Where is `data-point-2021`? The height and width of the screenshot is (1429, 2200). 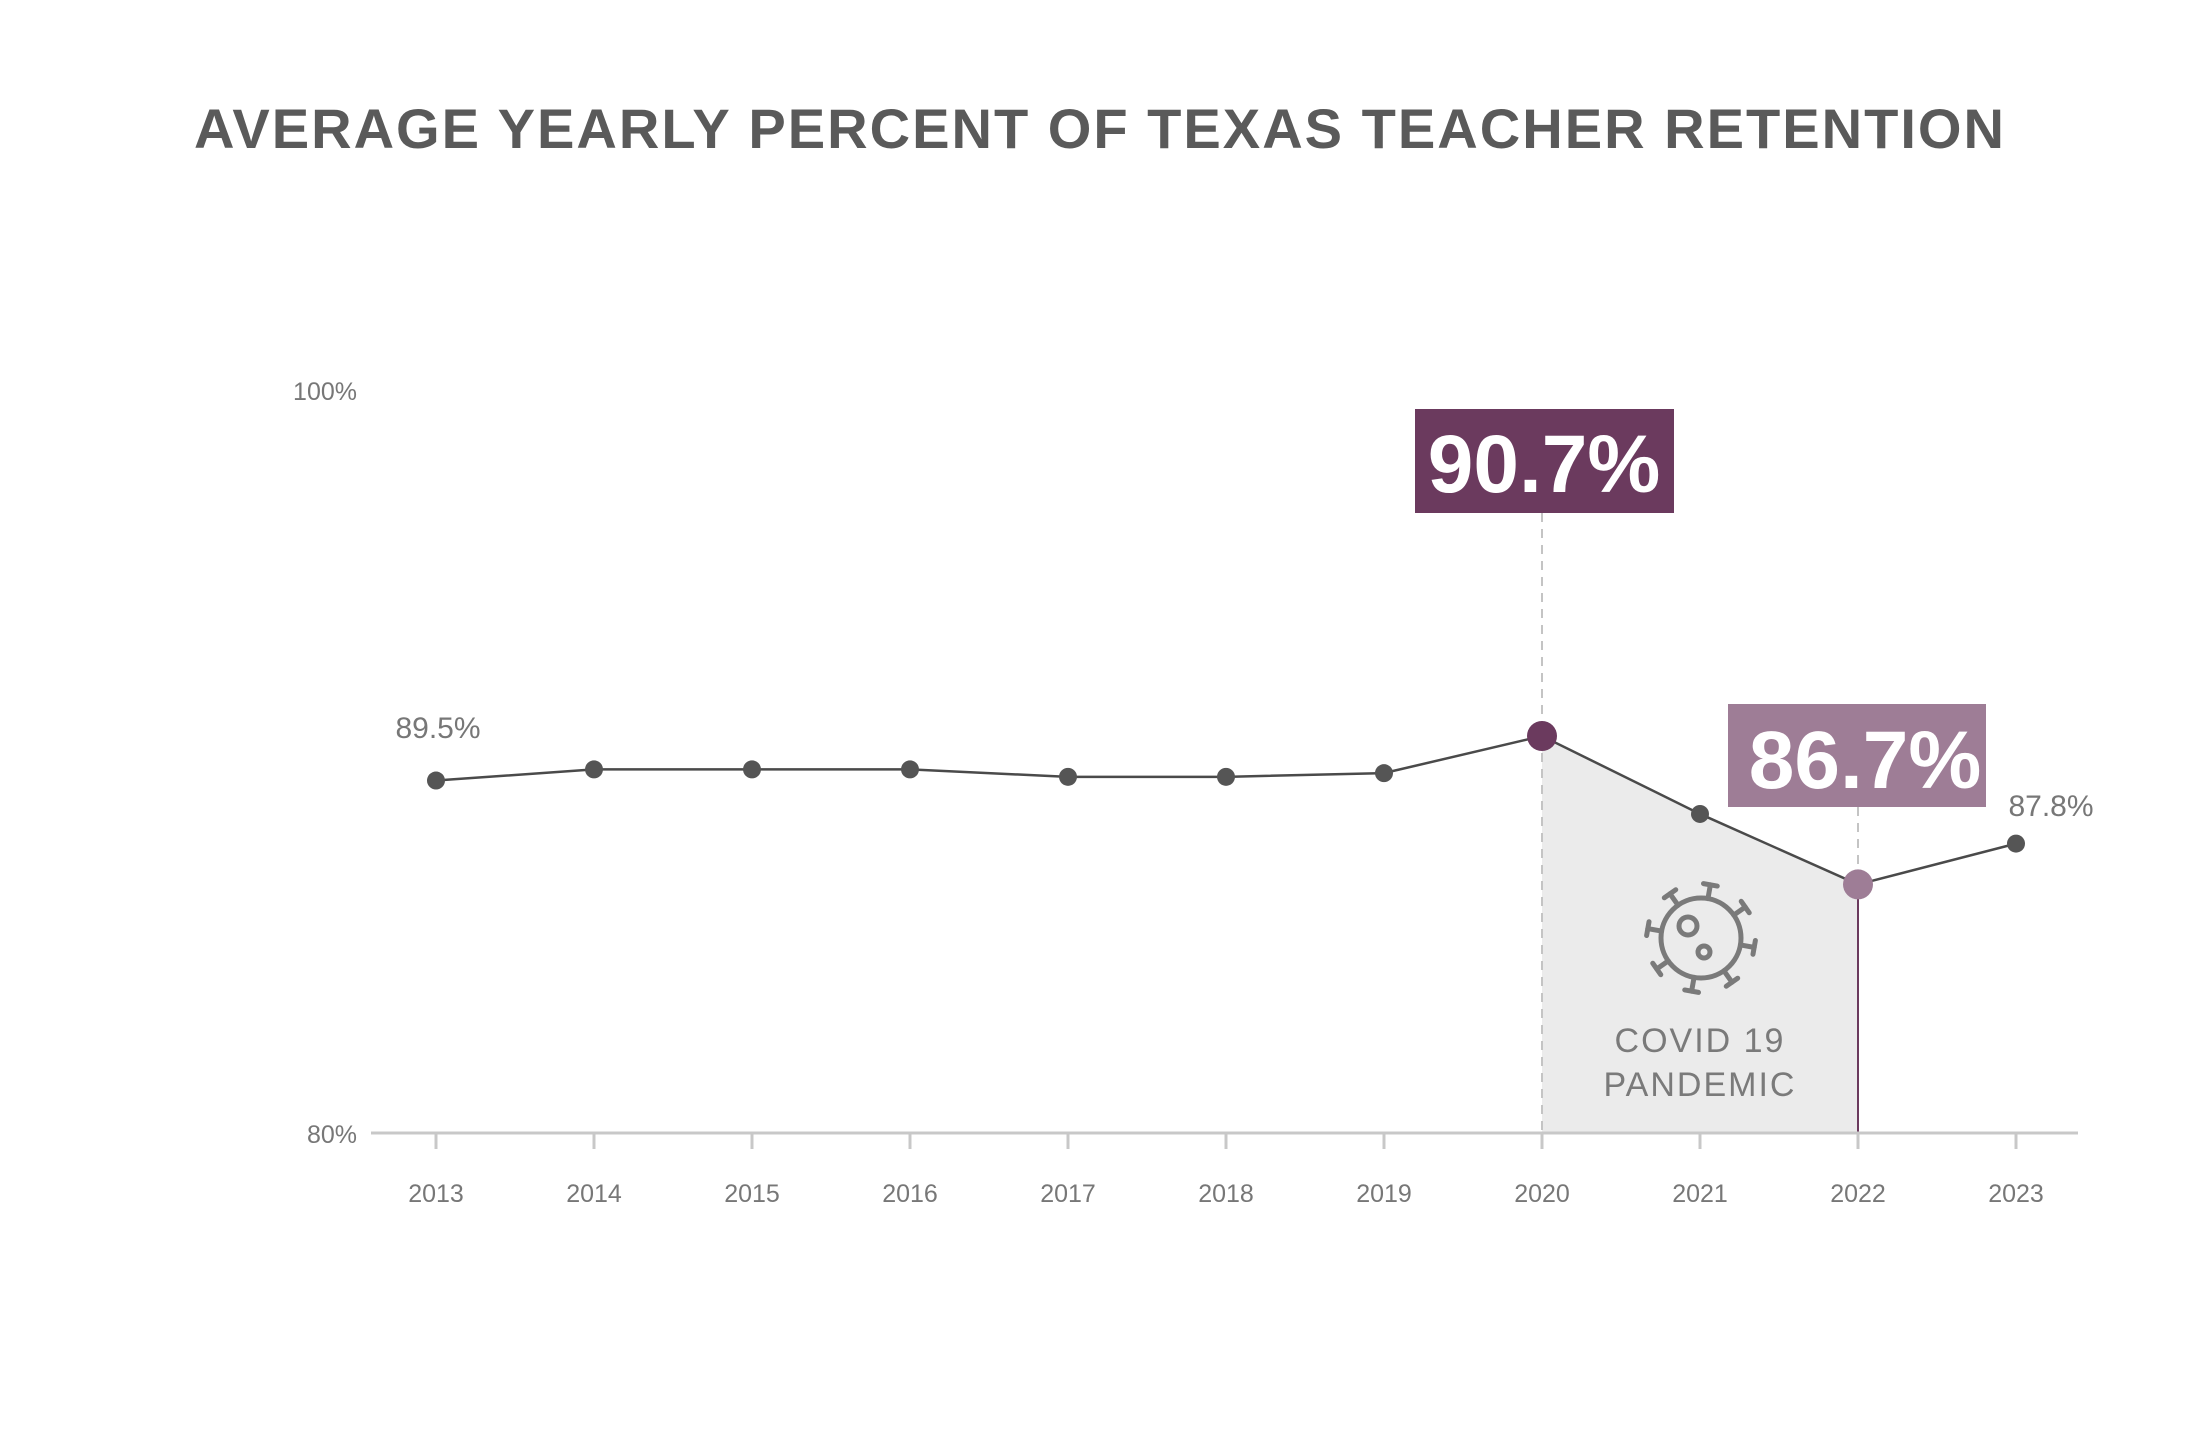 data-point-2021 is located at coordinates (1700, 813).